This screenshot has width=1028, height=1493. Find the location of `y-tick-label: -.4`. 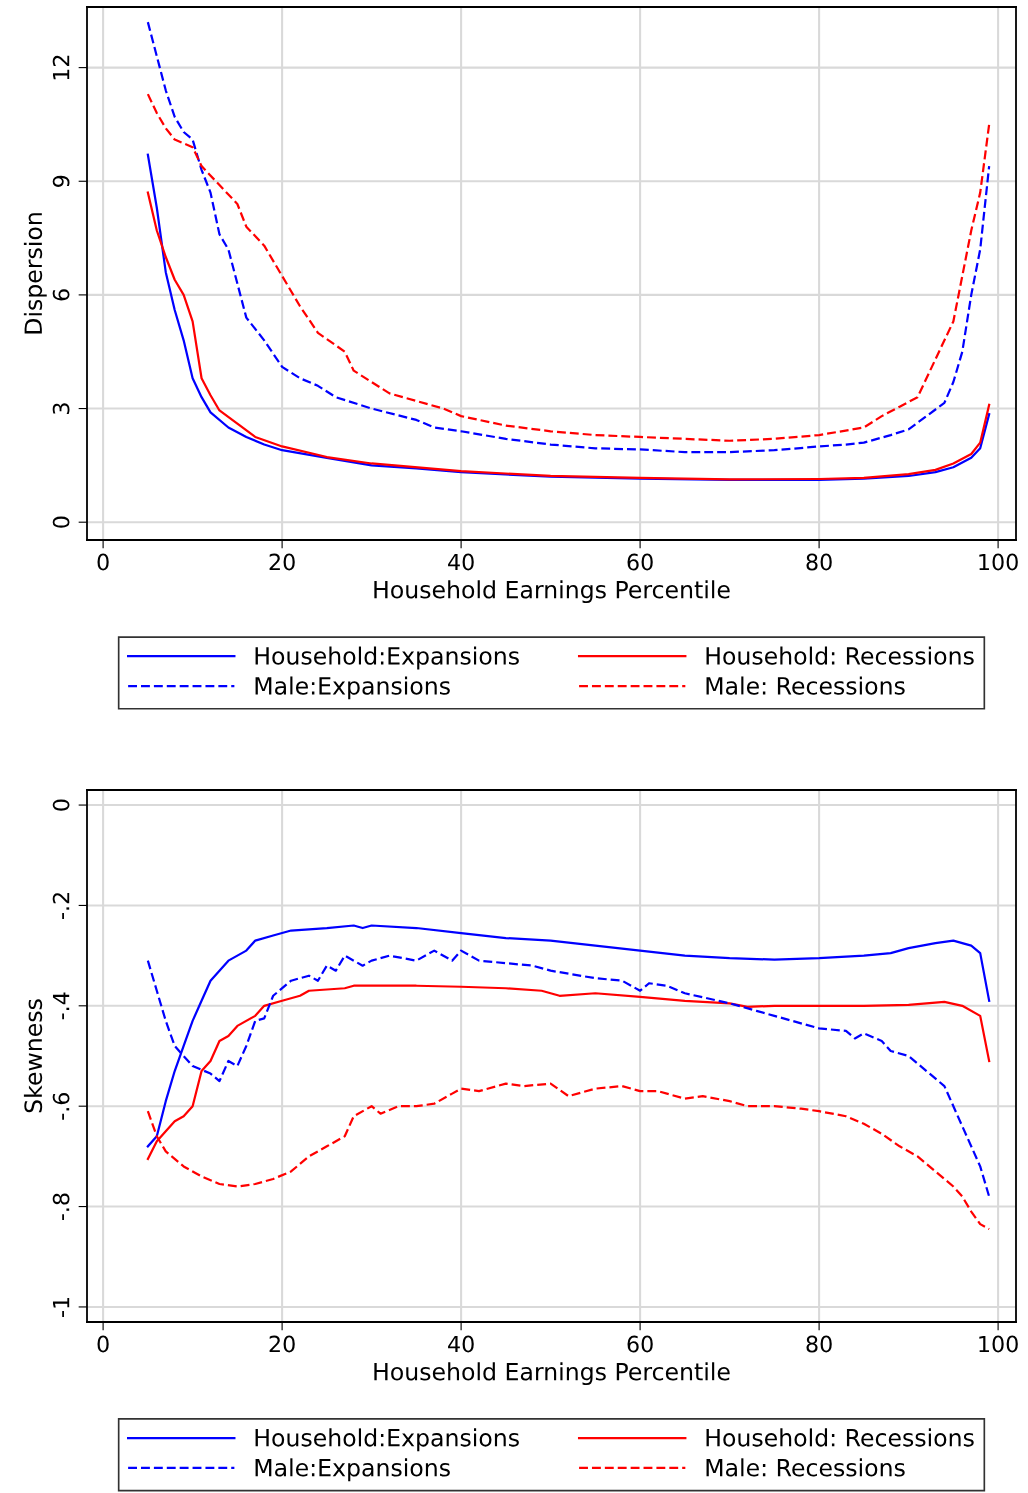

y-tick-label: -.4 is located at coordinates (61, 1006).